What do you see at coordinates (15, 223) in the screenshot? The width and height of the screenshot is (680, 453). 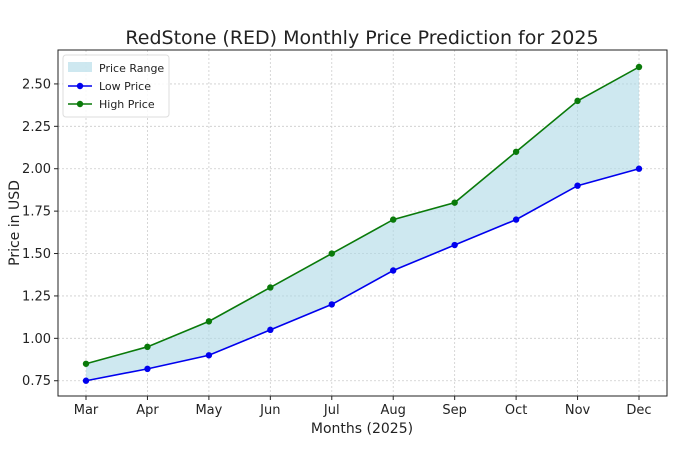 I see `y-axis-label: Price in USD` at bounding box center [15, 223].